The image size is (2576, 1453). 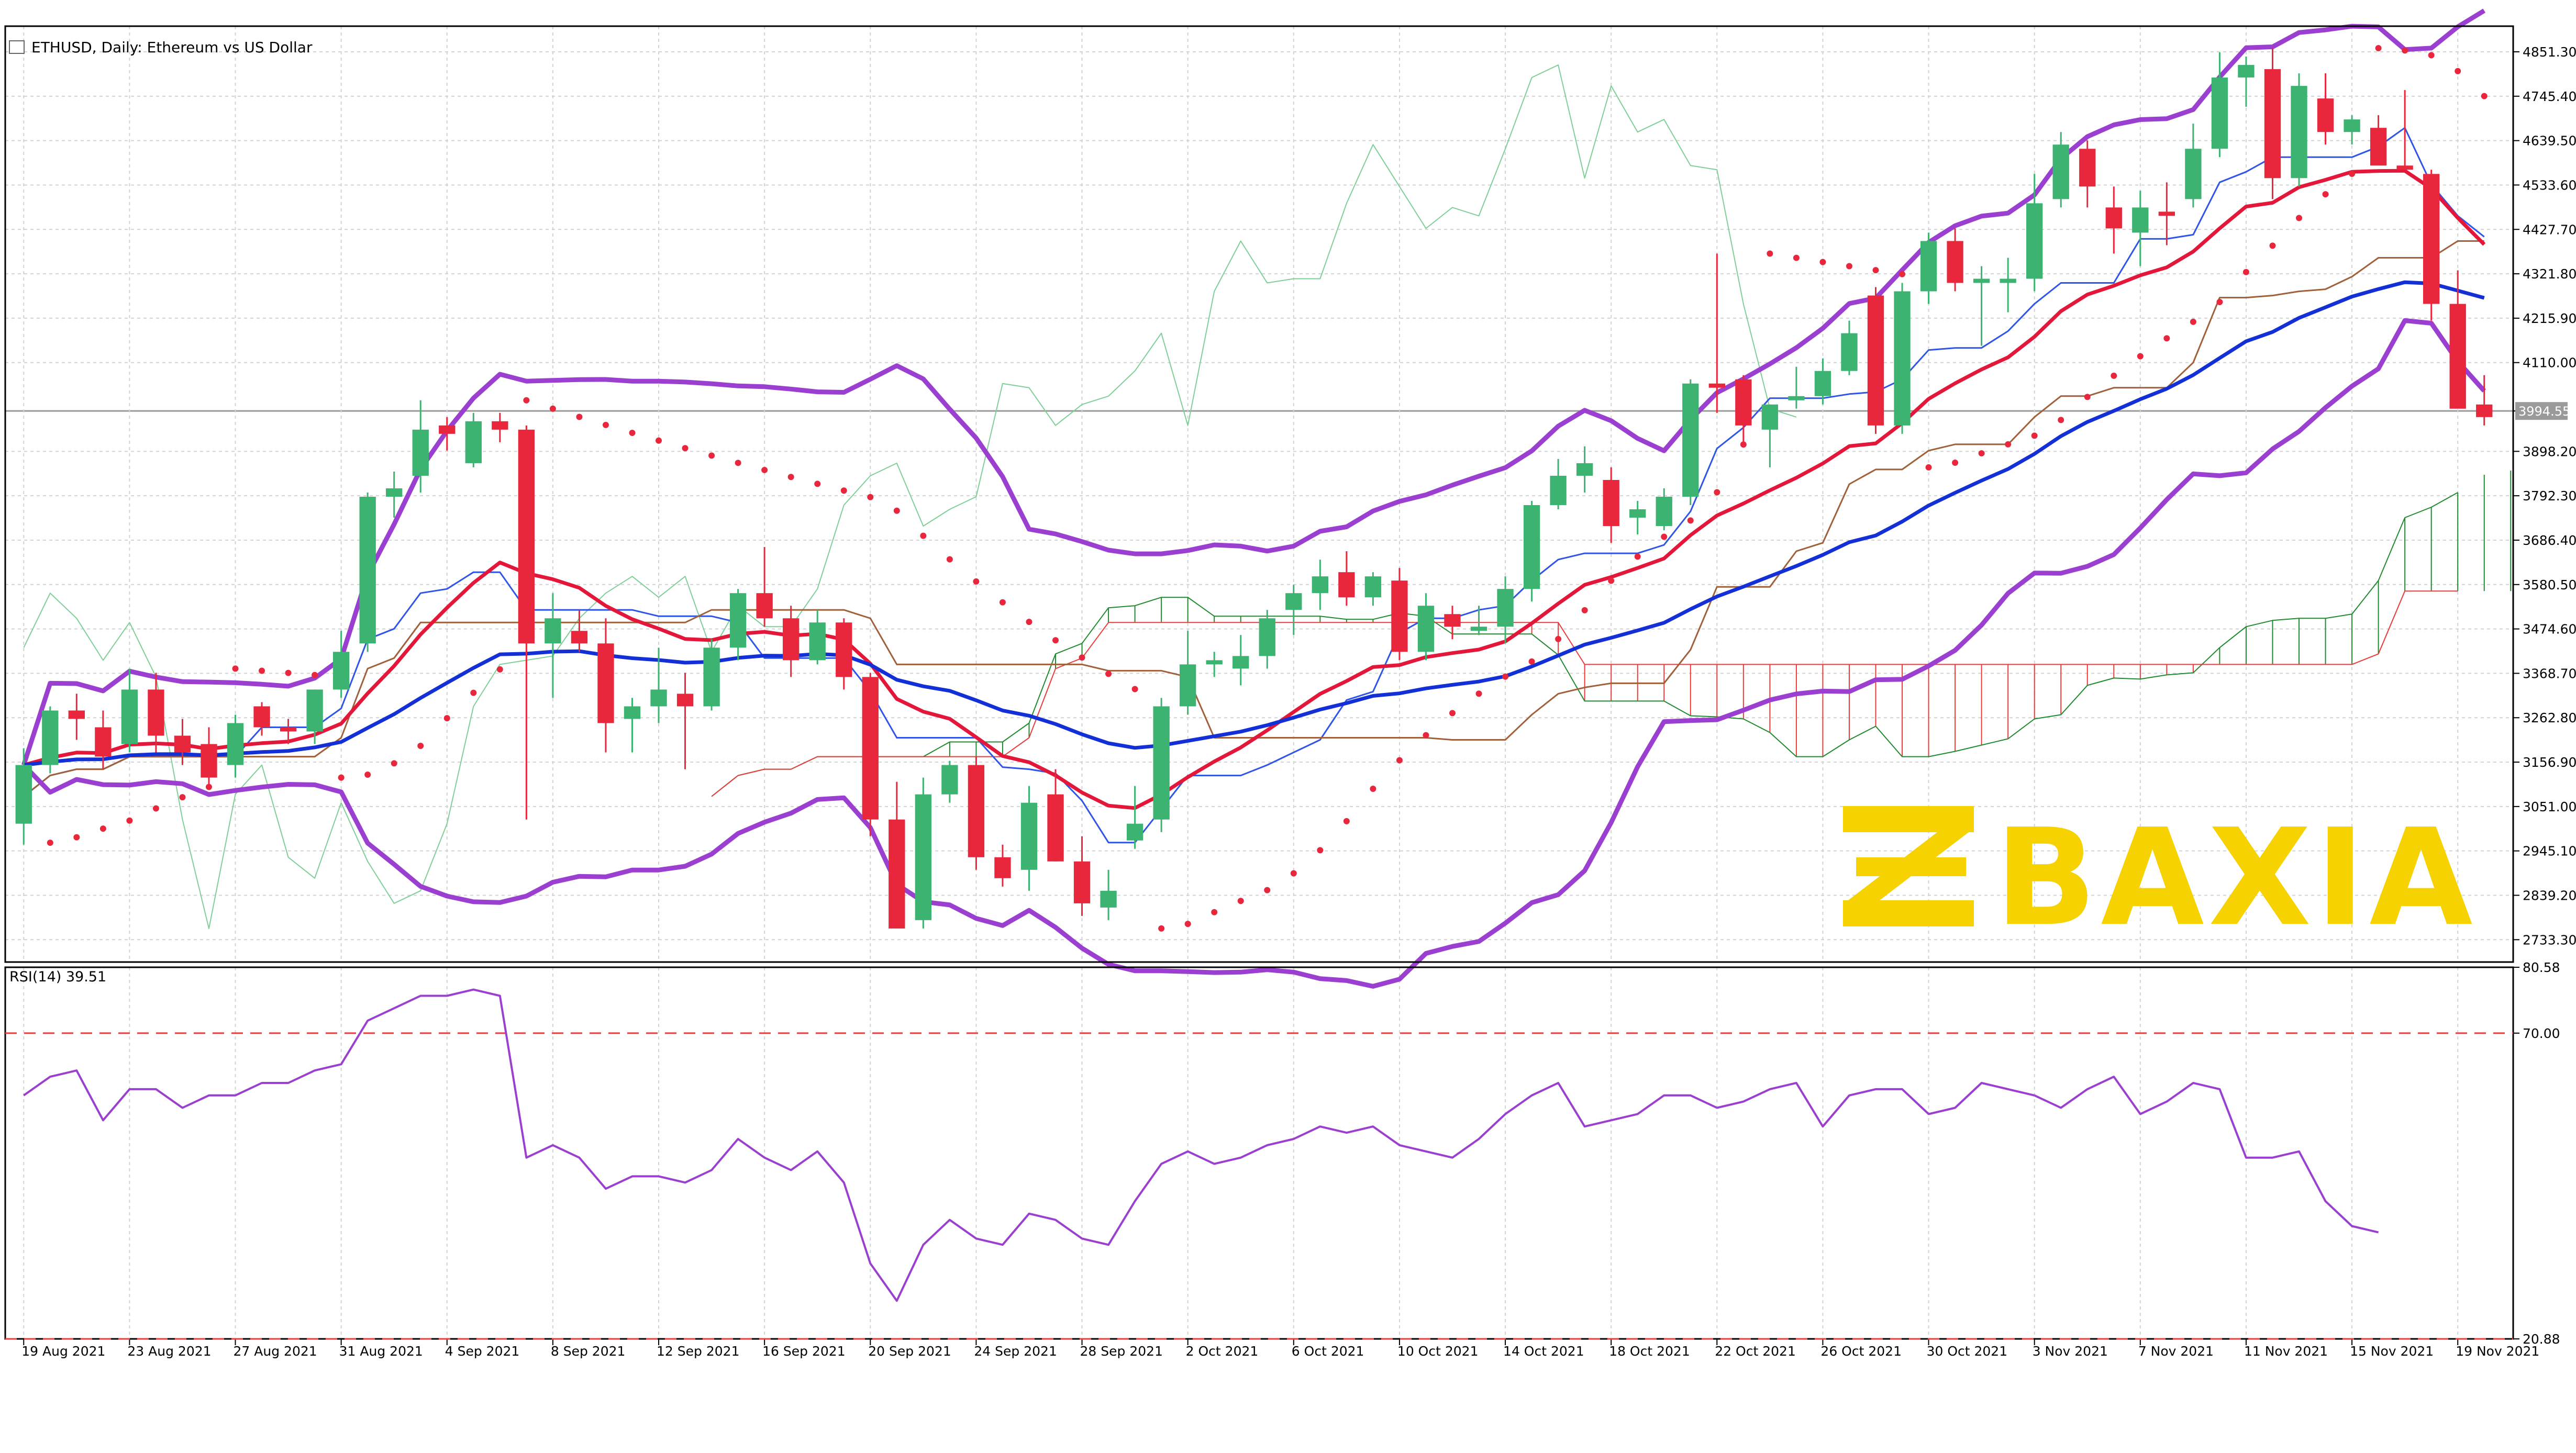 What do you see at coordinates (2549, 806) in the screenshot?
I see `y-tick-label: 3051.00` at bounding box center [2549, 806].